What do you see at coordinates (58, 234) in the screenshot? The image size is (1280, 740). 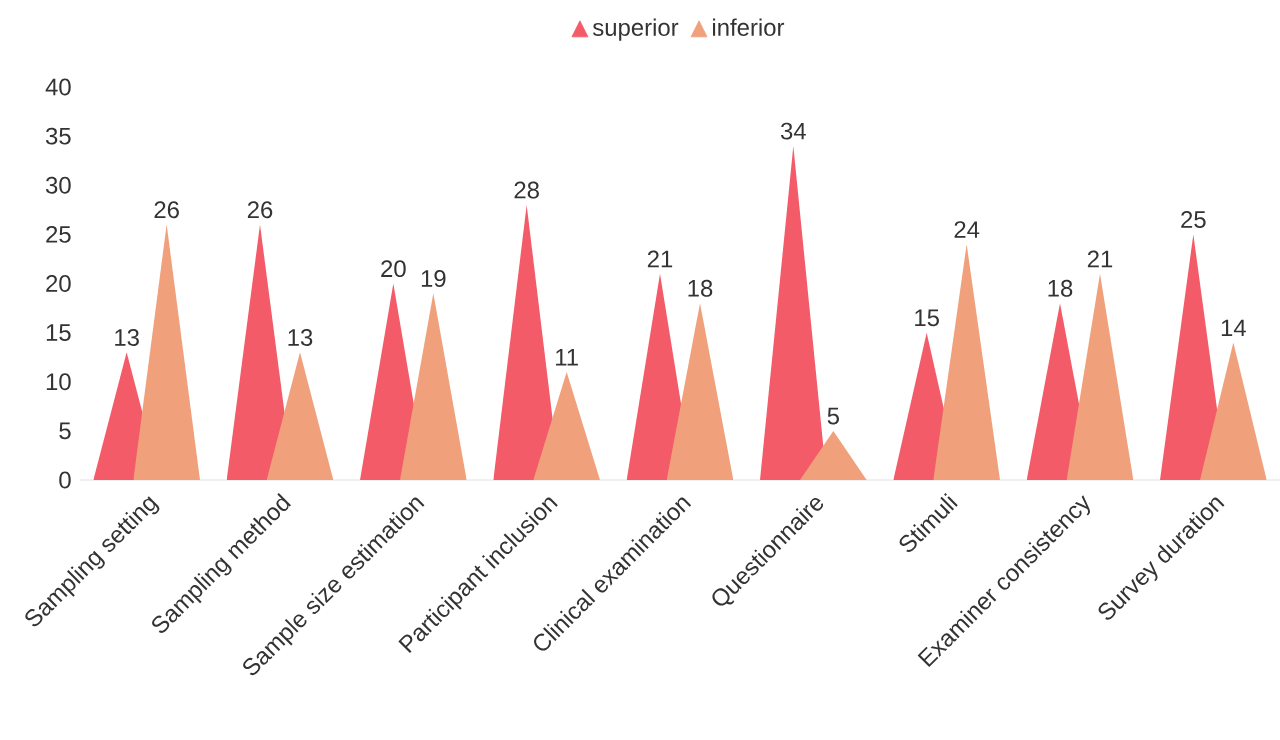 I see `y-tick-label: 25` at bounding box center [58, 234].